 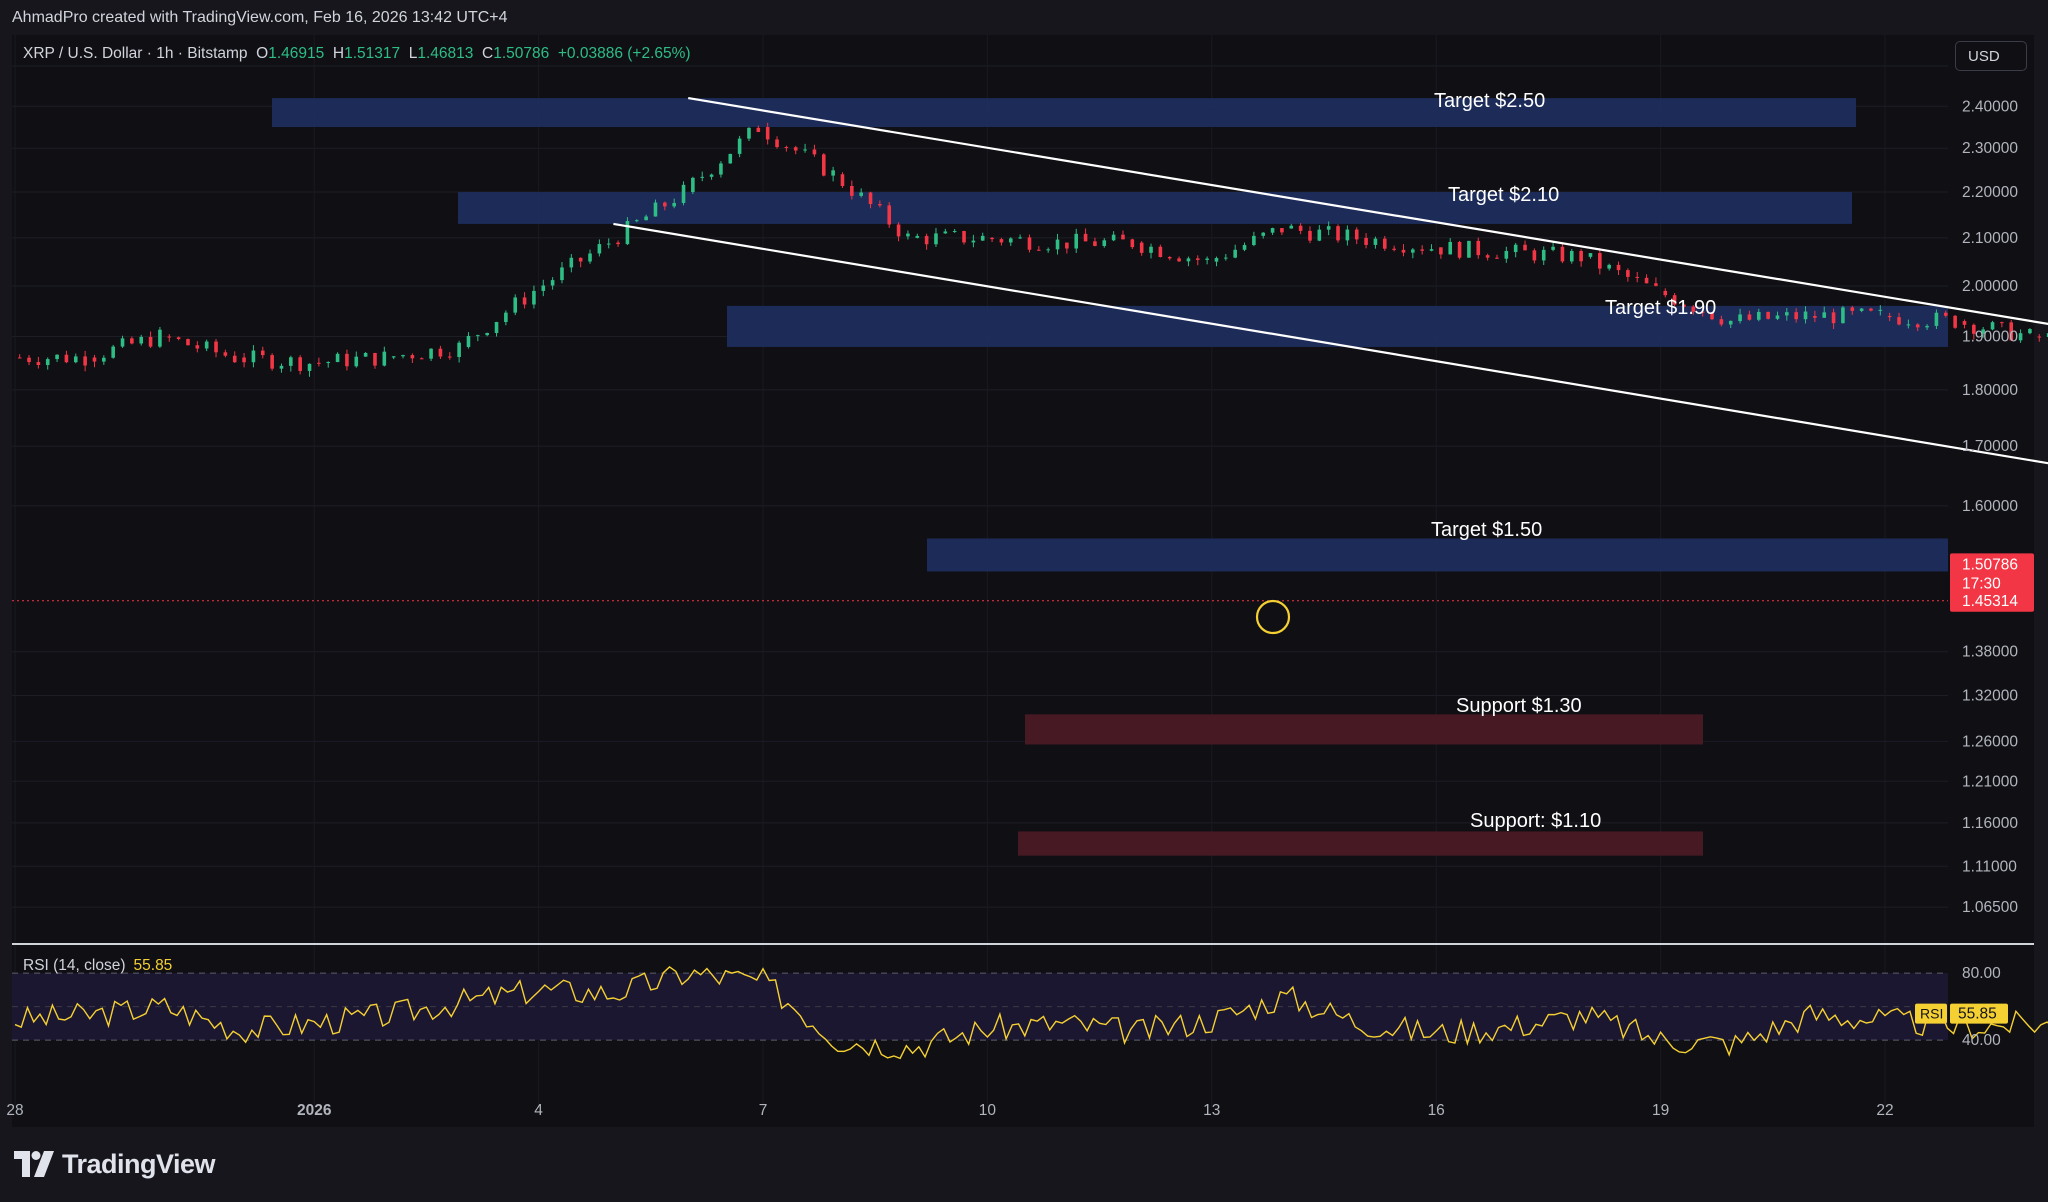 I want to click on reference-price-label: 1.45314, so click(x=1990, y=601).